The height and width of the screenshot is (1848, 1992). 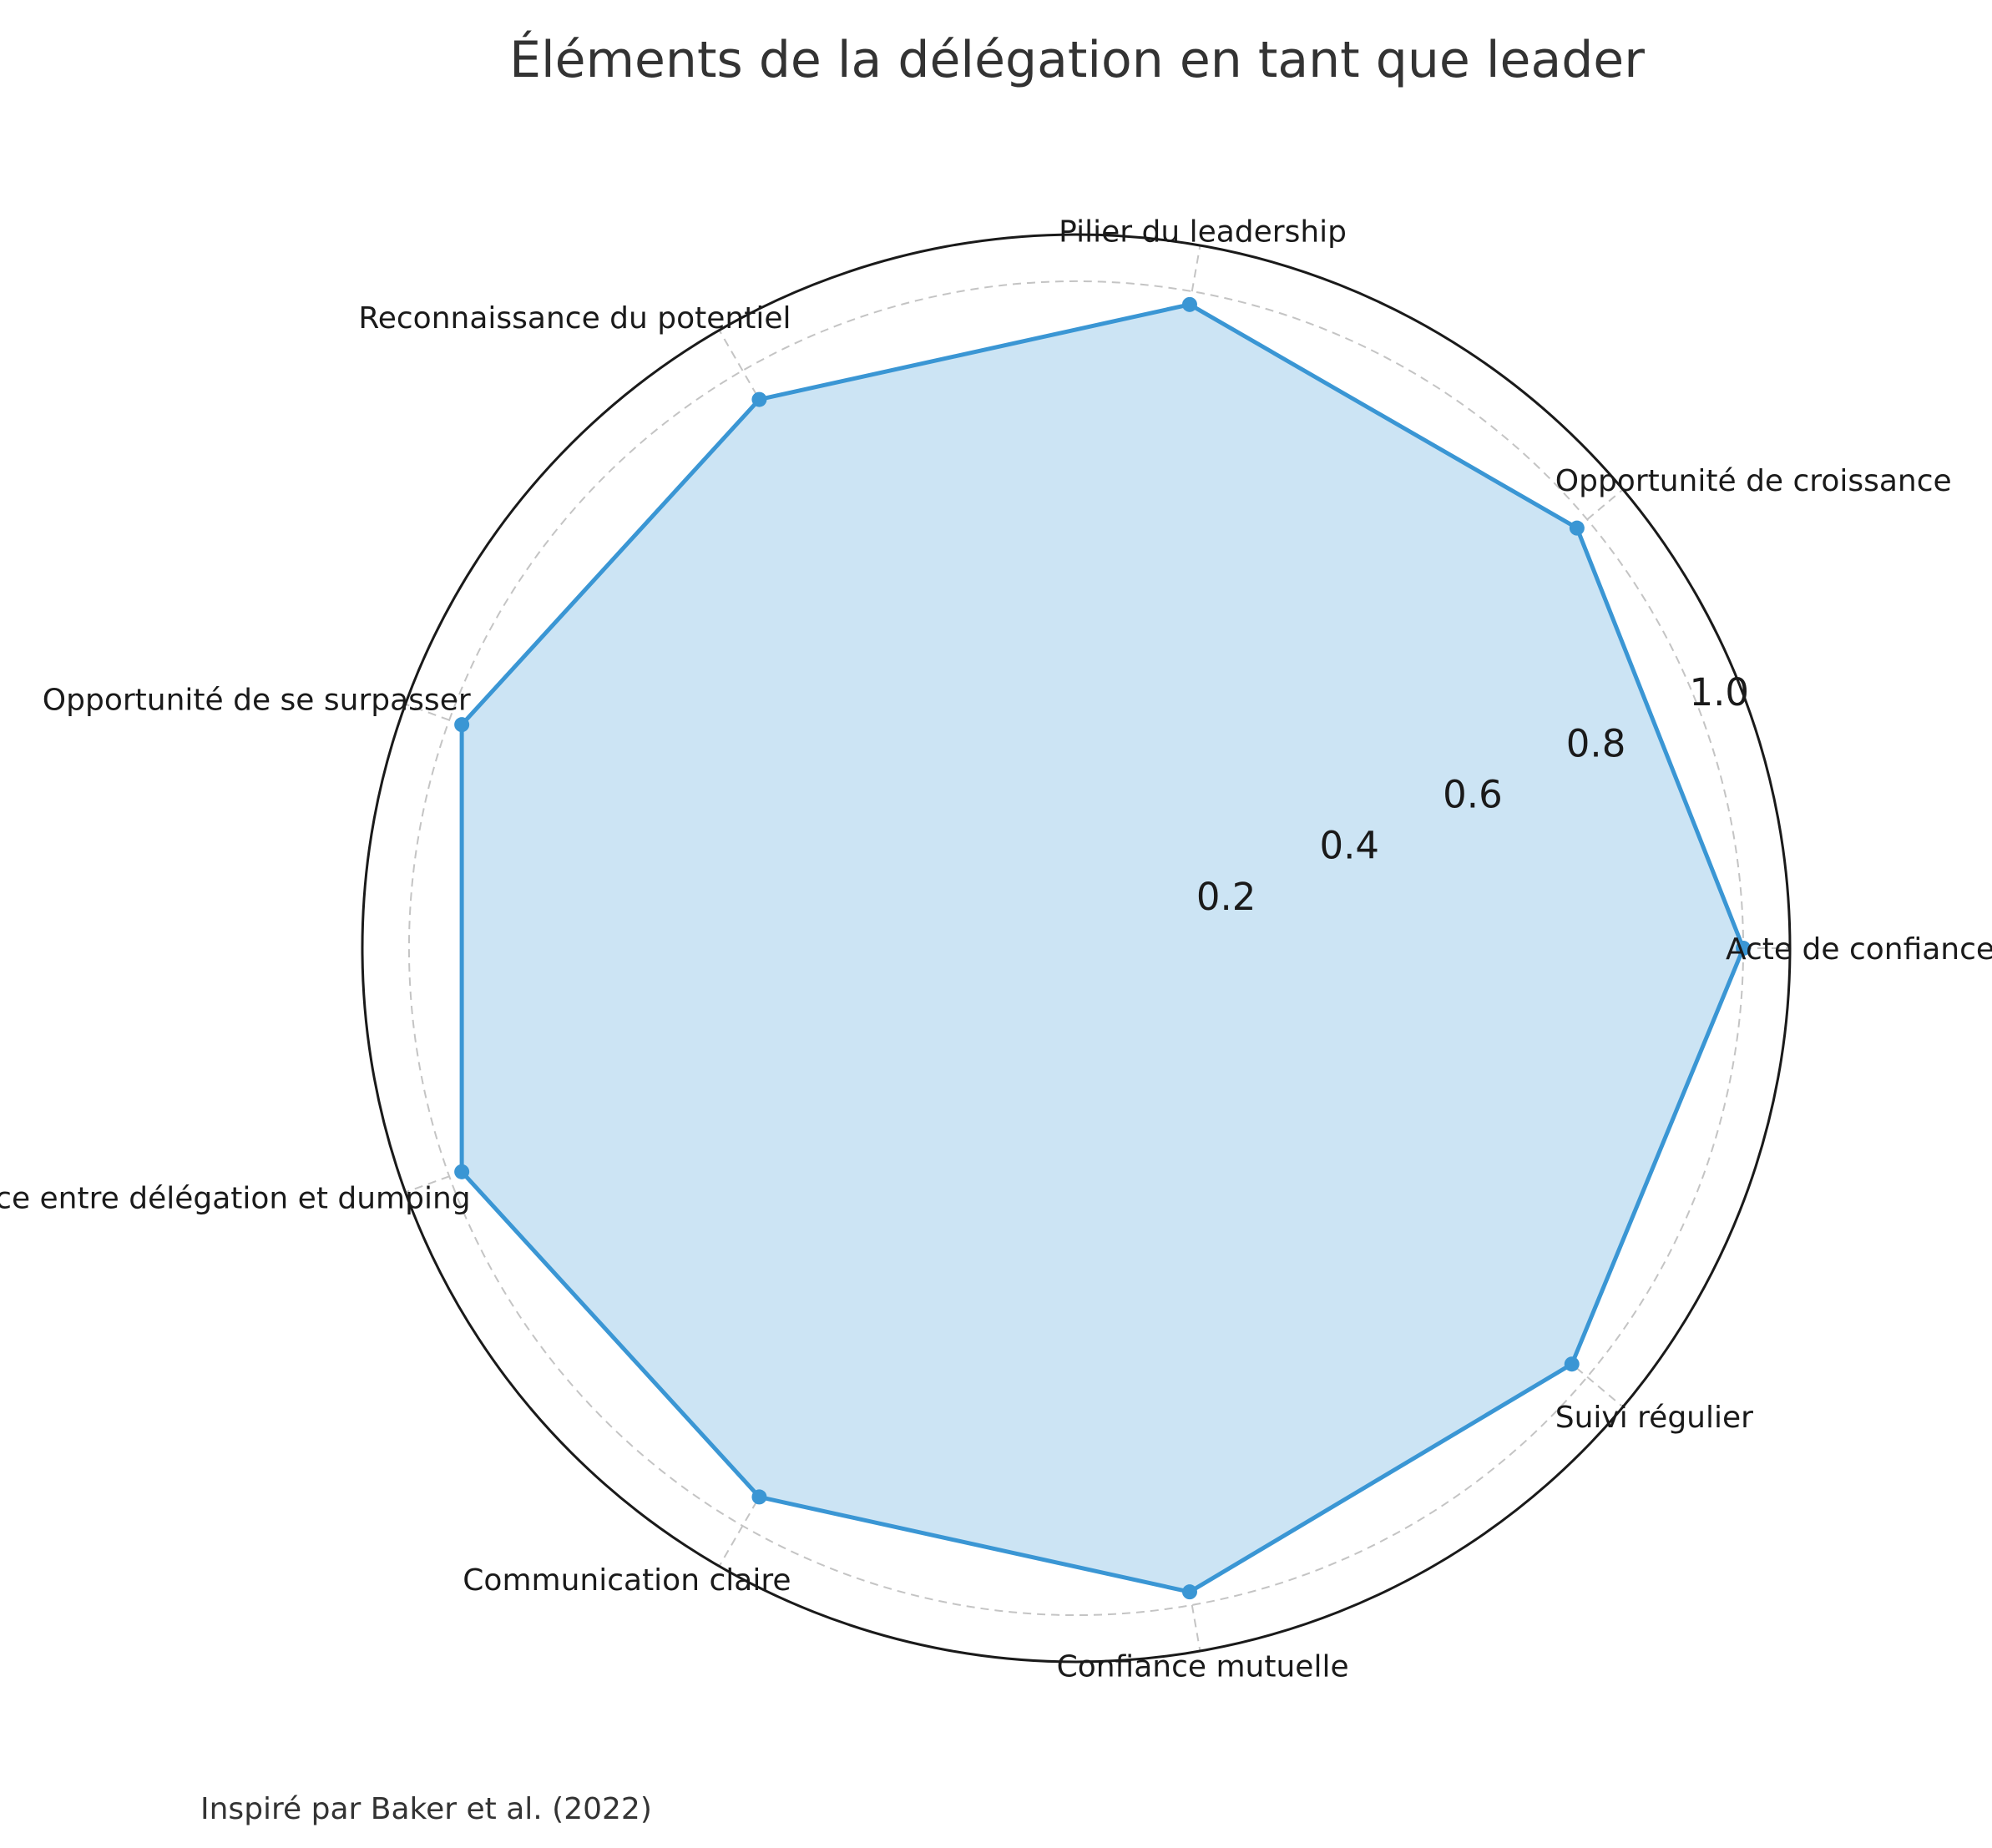 What do you see at coordinates (1203, 1667) in the screenshot?
I see `category-label-8: Confiance mutuelle` at bounding box center [1203, 1667].